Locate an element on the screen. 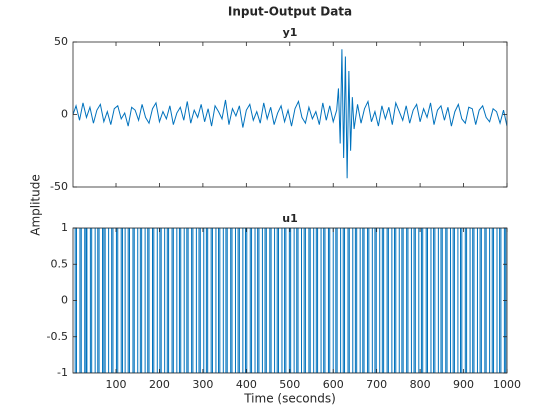 This screenshot has height=420, width=560. x-tick-label: 500 is located at coordinates (289, 384).